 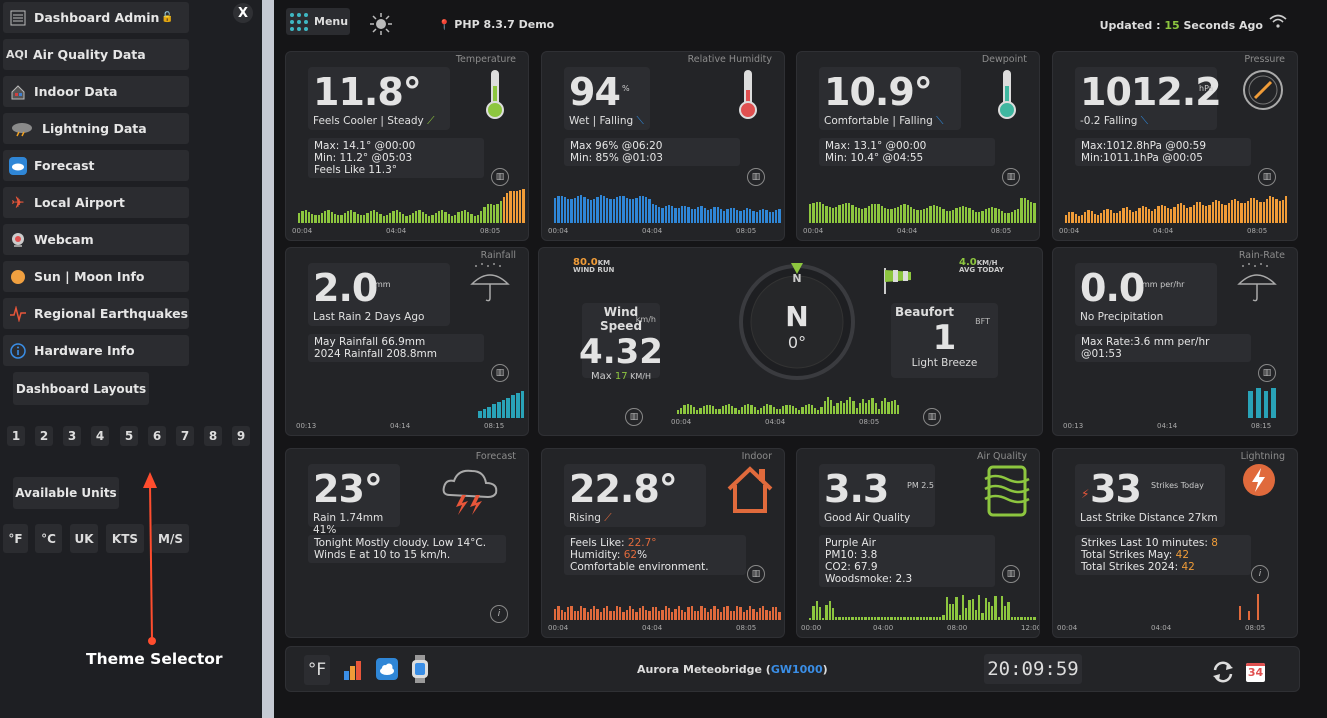 What do you see at coordinates (129, 436) in the screenshot?
I see `layout-button-5: 5` at bounding box center [129, 436].